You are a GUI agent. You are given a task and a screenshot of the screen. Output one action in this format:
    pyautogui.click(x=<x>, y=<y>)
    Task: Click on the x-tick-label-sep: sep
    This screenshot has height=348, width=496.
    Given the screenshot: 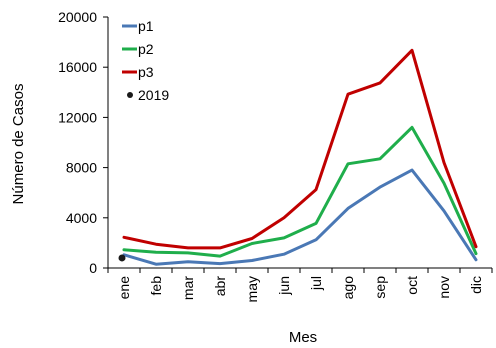 What is the action you would take?
    pyautogui.click(x=380, y=287)
    